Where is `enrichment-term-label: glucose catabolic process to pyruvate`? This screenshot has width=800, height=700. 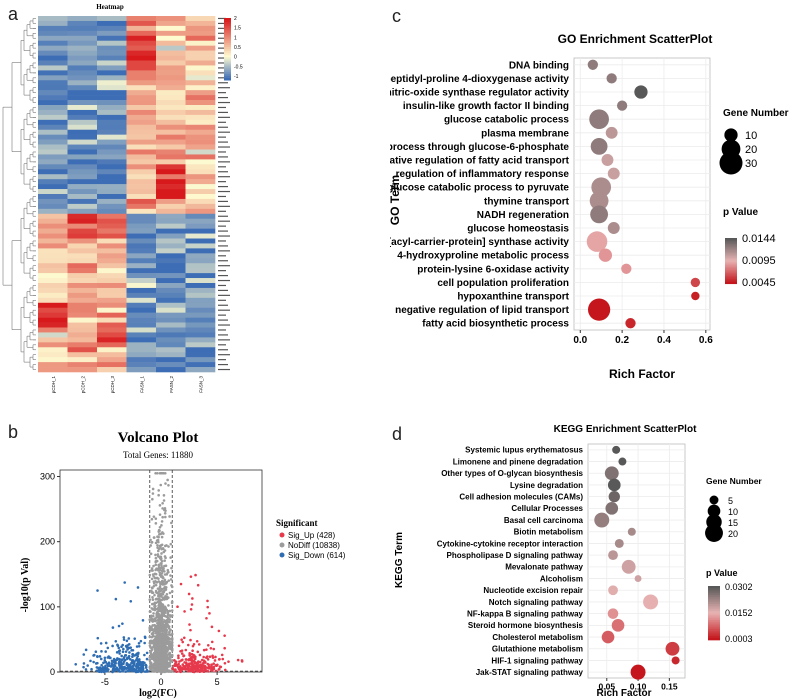
enrichment-term-label: glucose catabolic process to pyruvate is located at coordinates (479, 188).